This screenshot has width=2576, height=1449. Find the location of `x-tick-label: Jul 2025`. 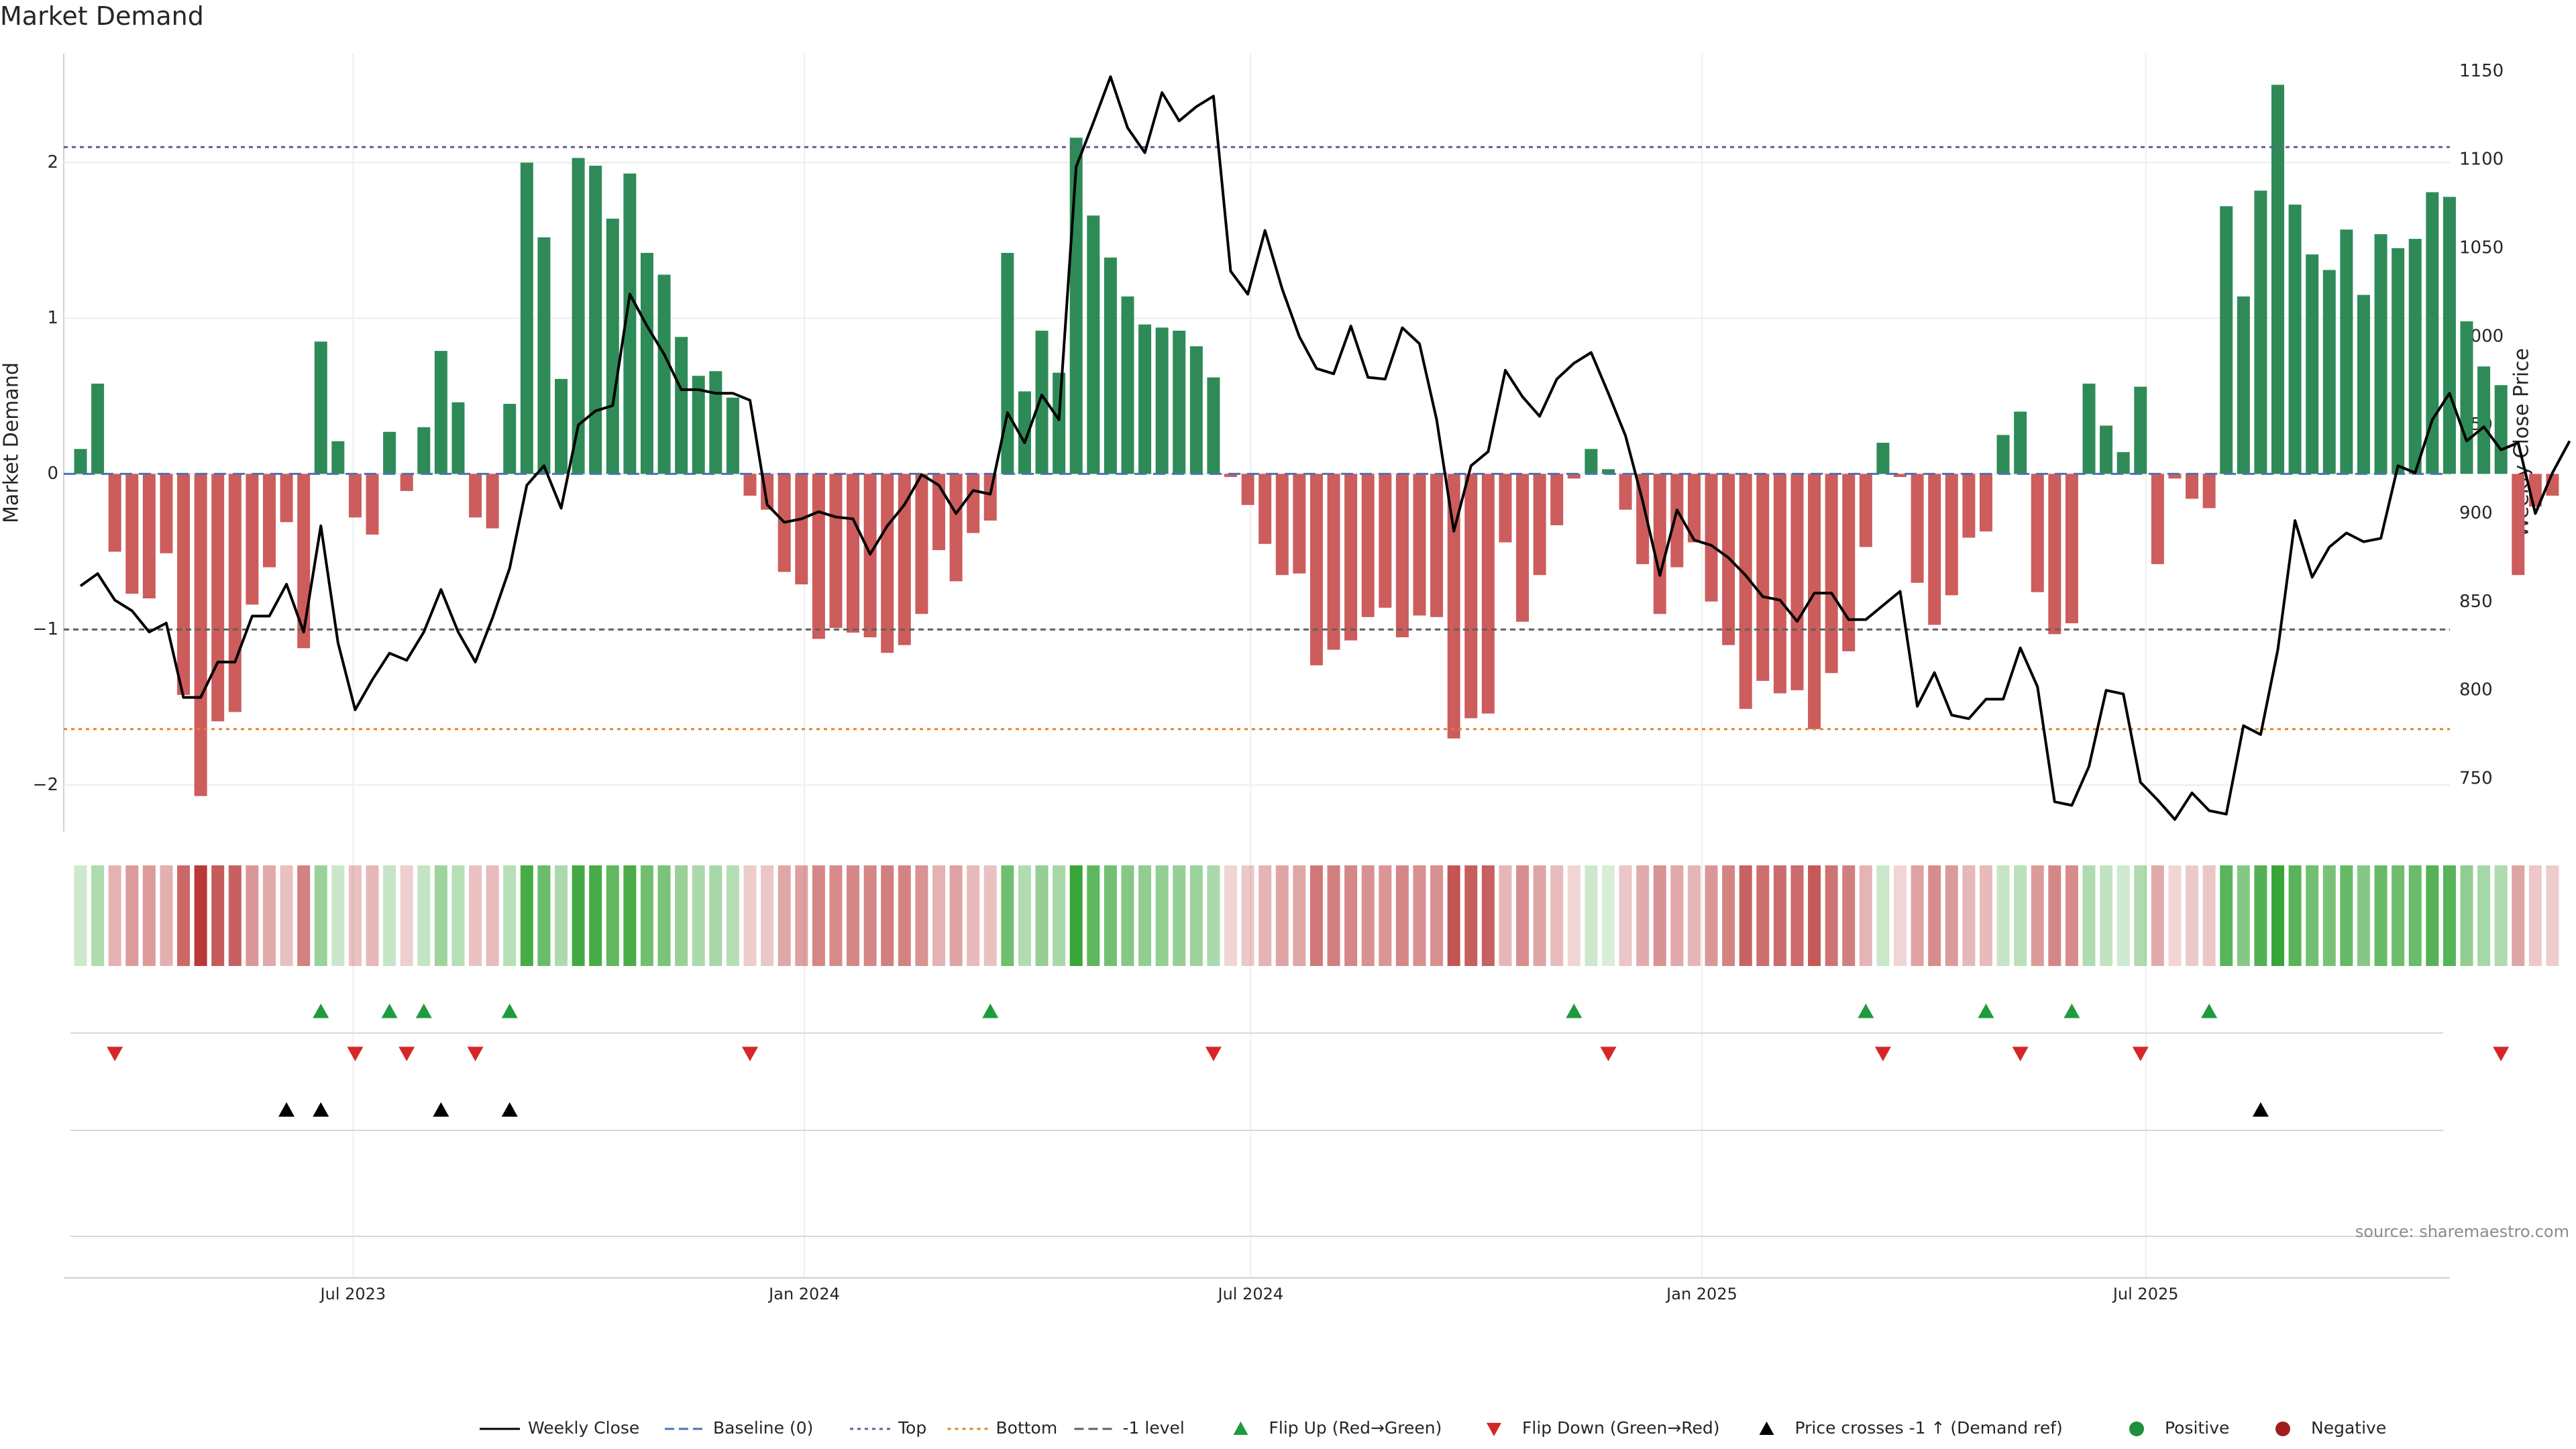

x-tick-label: Jul 2025 is located at coordinates (2145, 1294).